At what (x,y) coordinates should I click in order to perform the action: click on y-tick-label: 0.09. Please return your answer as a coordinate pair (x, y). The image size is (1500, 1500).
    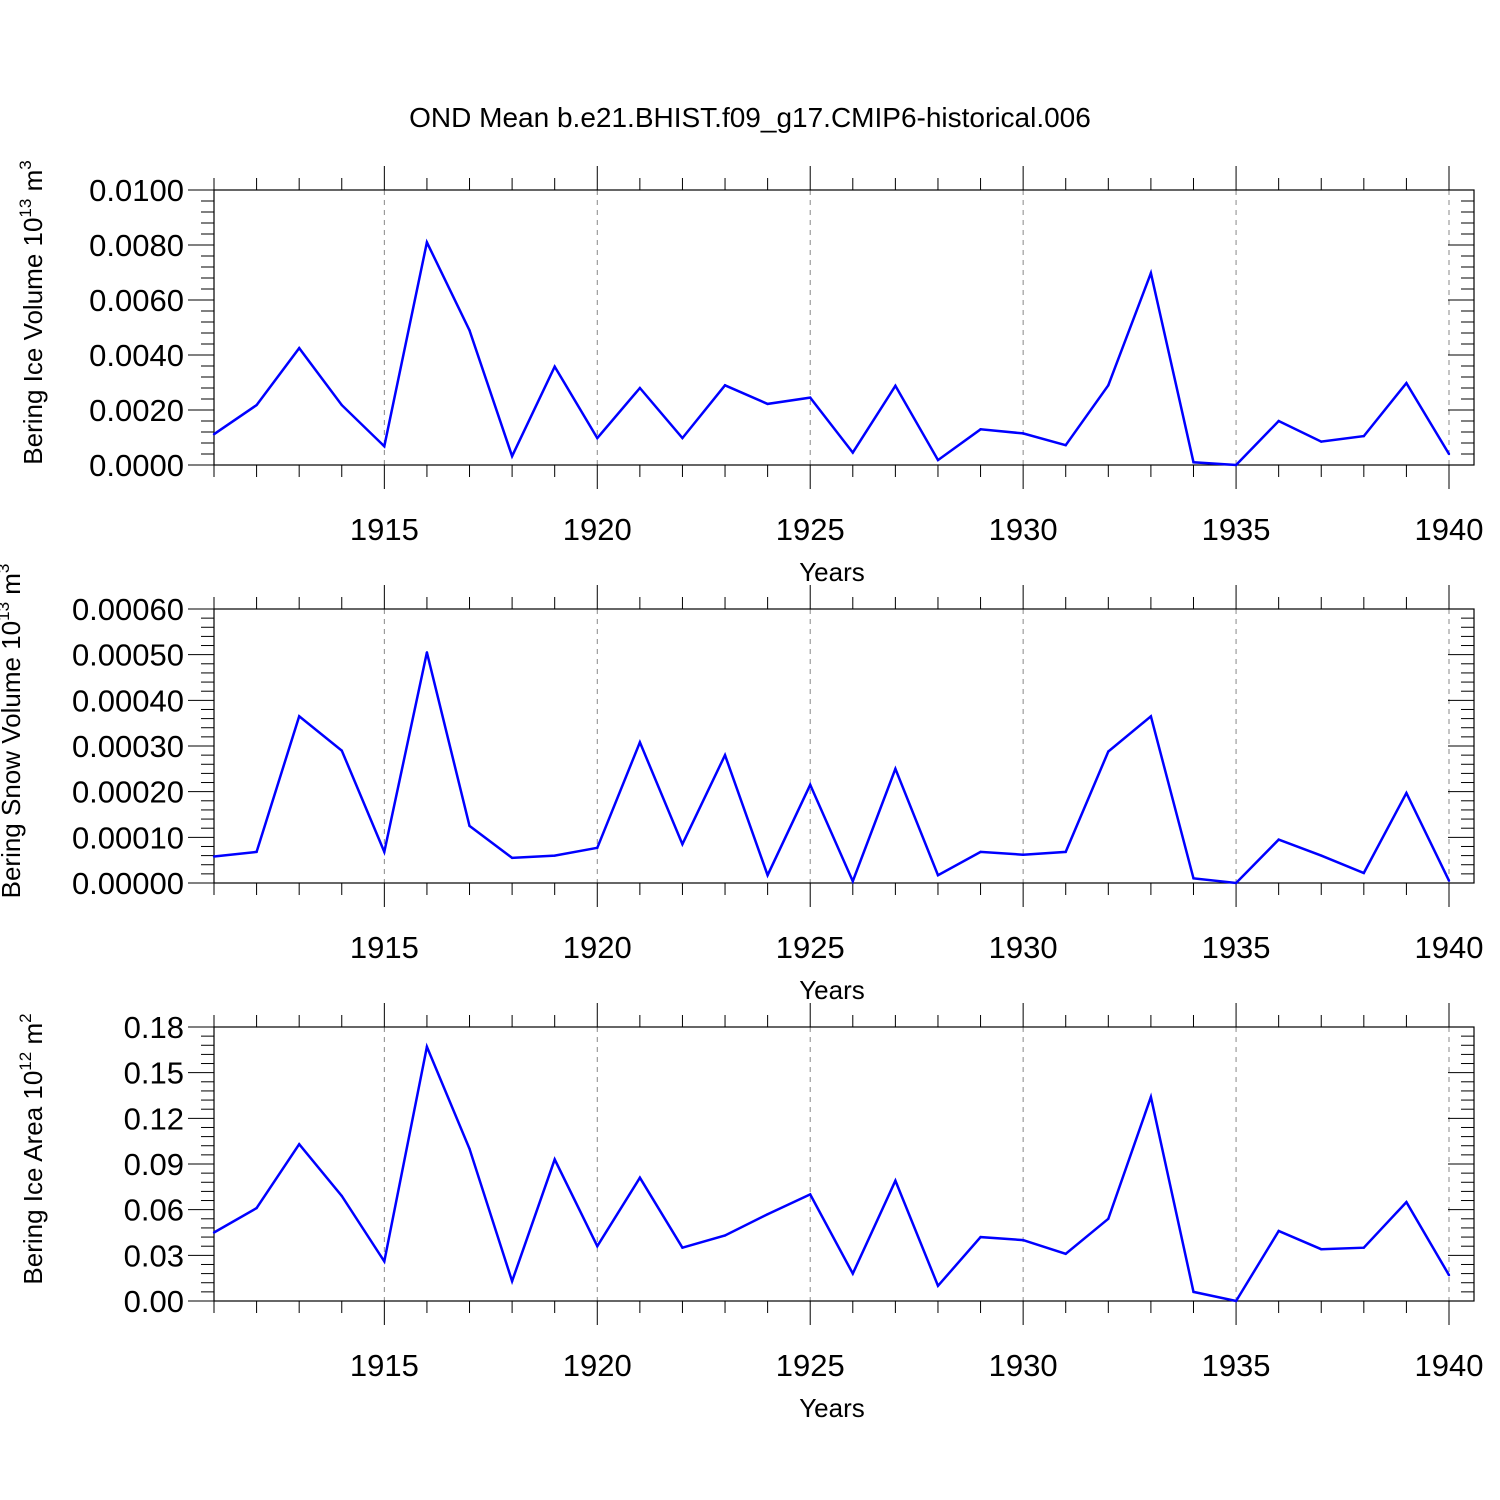
    Looking at the image, I should click on (154, 1164).